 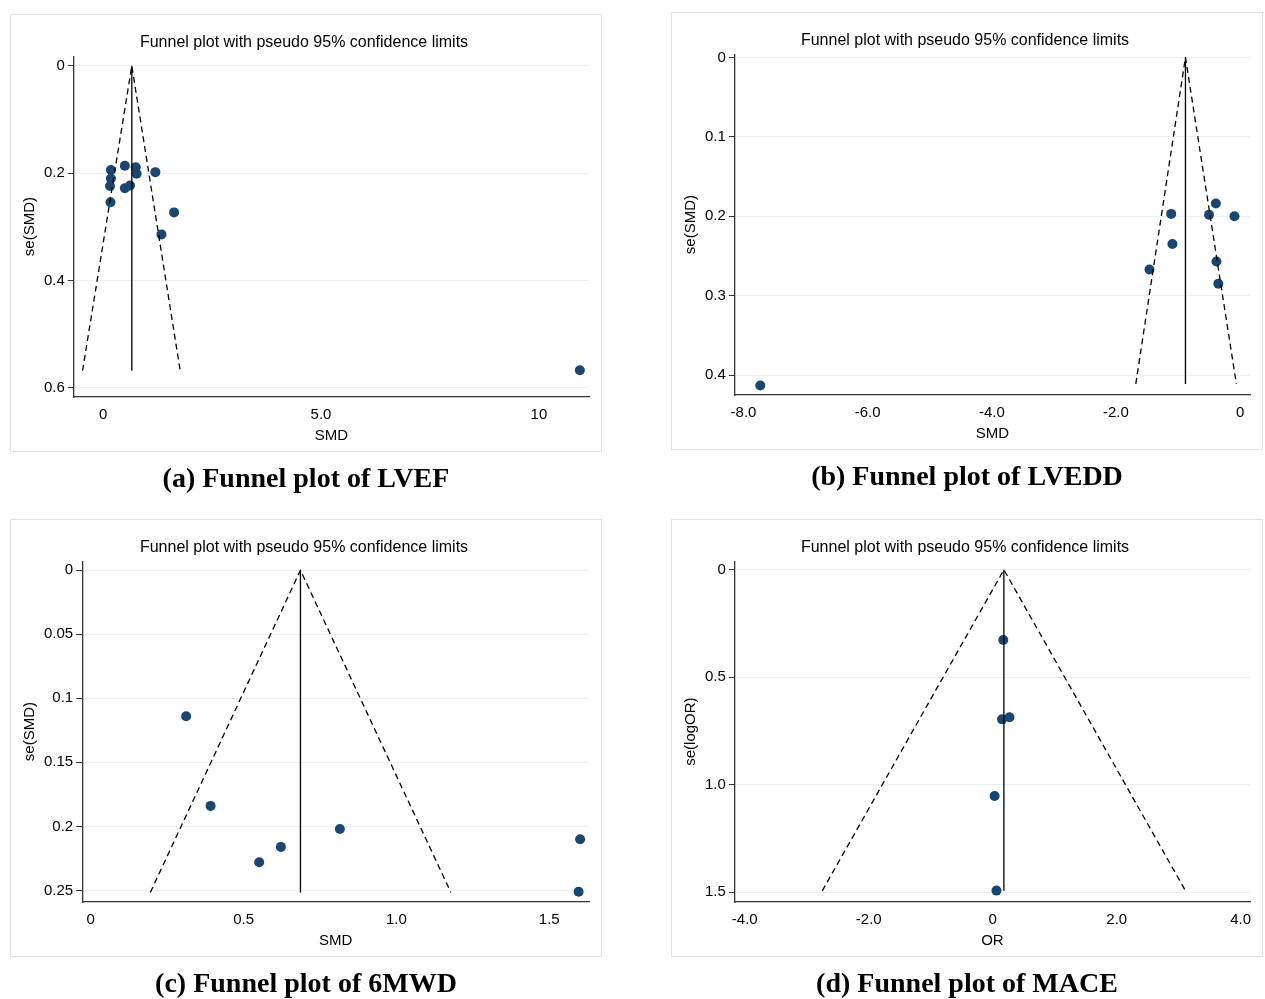 I want to click on x-tick-label: -6.0, so click(x=867, y=412).